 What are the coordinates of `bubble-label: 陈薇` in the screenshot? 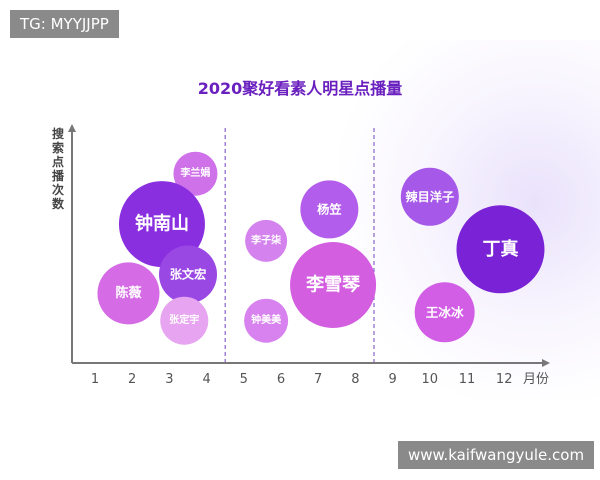 It's located at (128, 293).